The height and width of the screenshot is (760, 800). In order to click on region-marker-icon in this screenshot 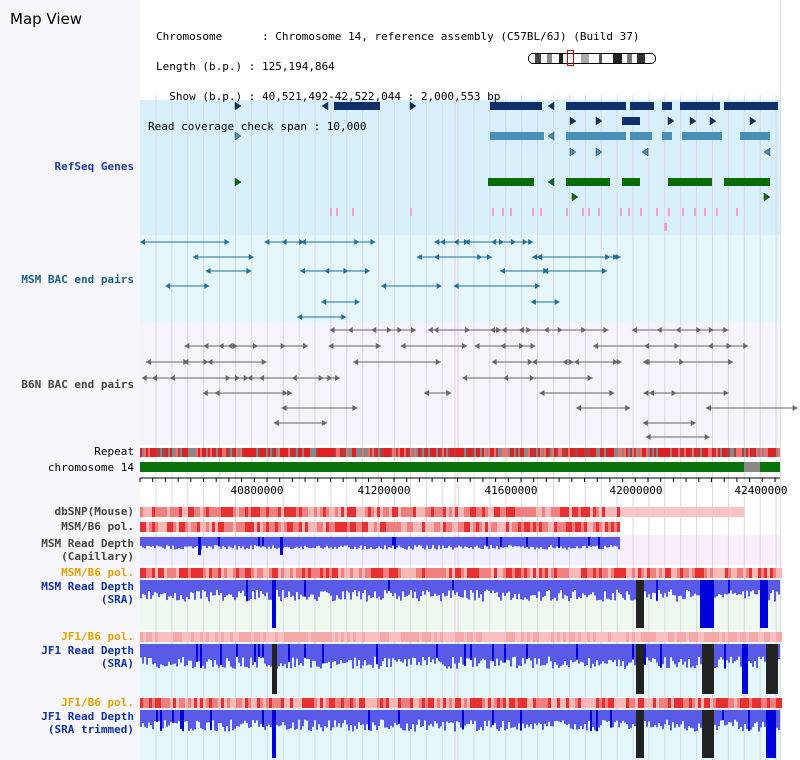, I will do `click(570, 58)`.